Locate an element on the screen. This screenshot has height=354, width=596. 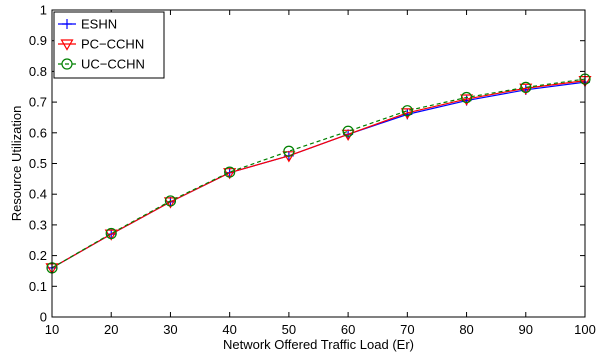
y-tick-label: 0.3 is located at coordinates (38, 224).